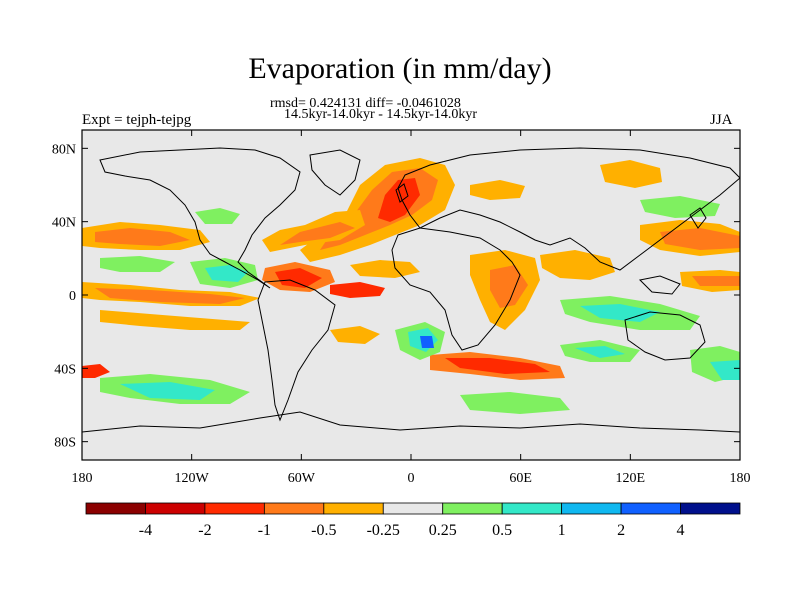  Describe the element at coordinates (64, 149) in the screenshot. I see `lat-tick-label: 80N` at that location.